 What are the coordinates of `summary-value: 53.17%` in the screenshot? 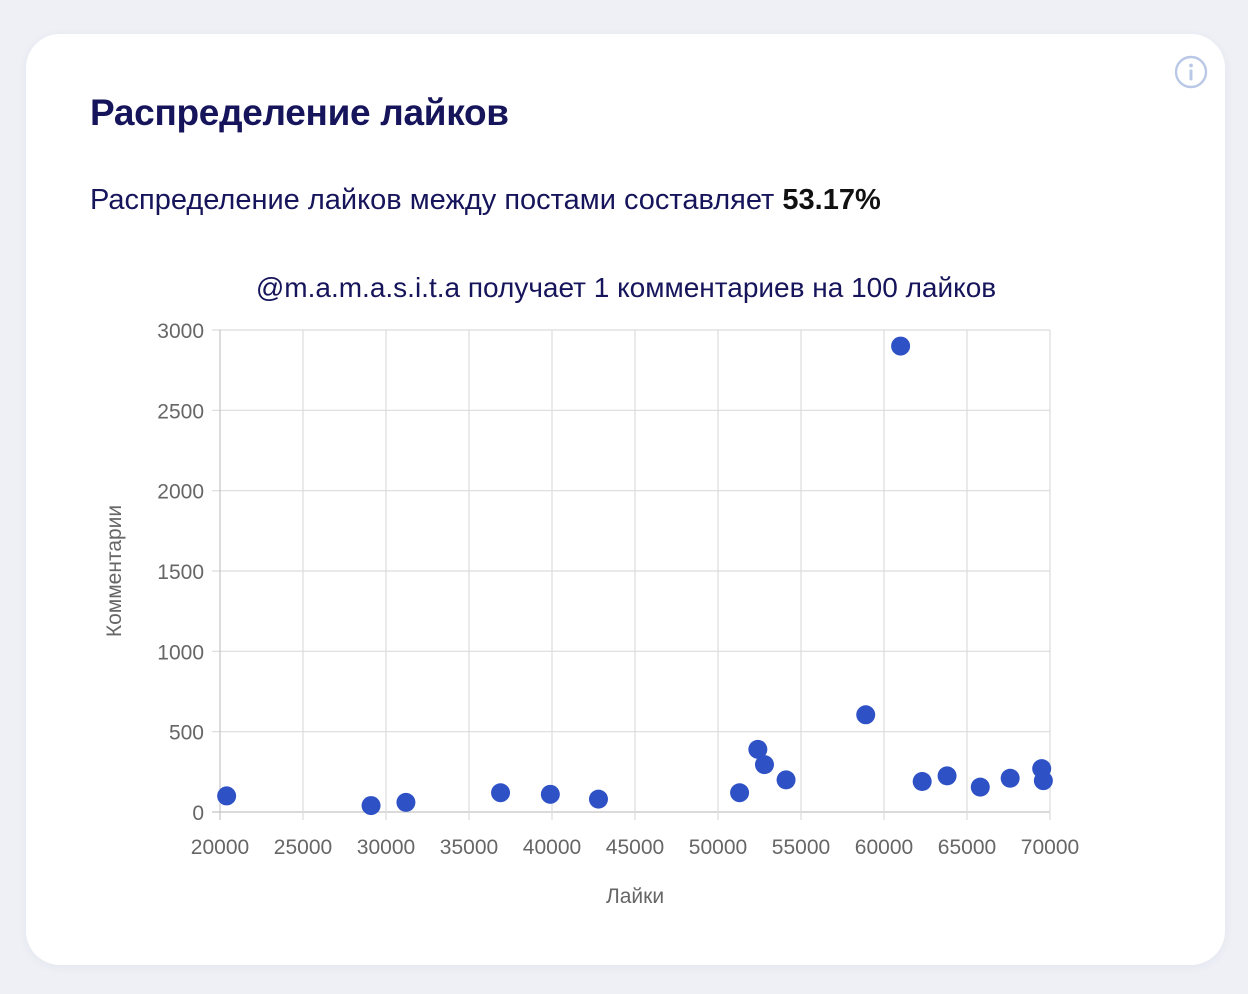 It's located at (831, 200).